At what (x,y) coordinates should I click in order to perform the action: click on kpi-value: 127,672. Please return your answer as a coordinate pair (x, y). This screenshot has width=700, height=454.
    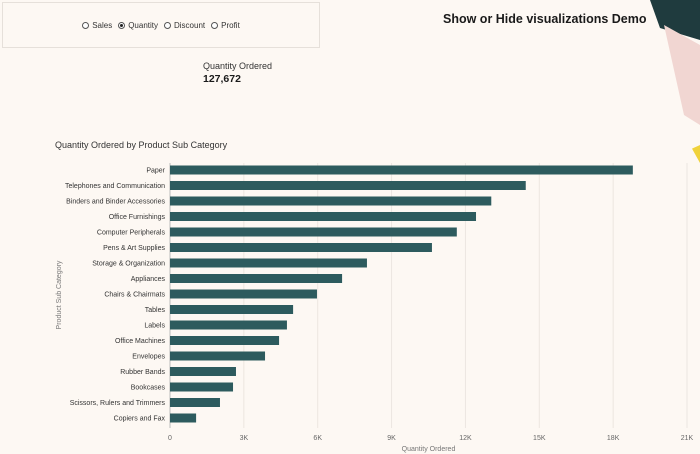
    Looking at the image, I should click on (222, 79).